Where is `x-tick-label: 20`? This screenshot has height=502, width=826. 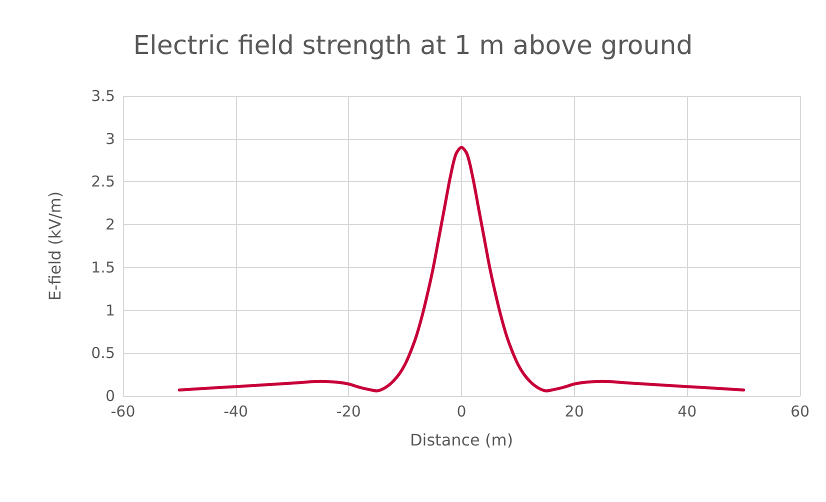
x-tick-label: 20 is located at coordinates (574, 411).